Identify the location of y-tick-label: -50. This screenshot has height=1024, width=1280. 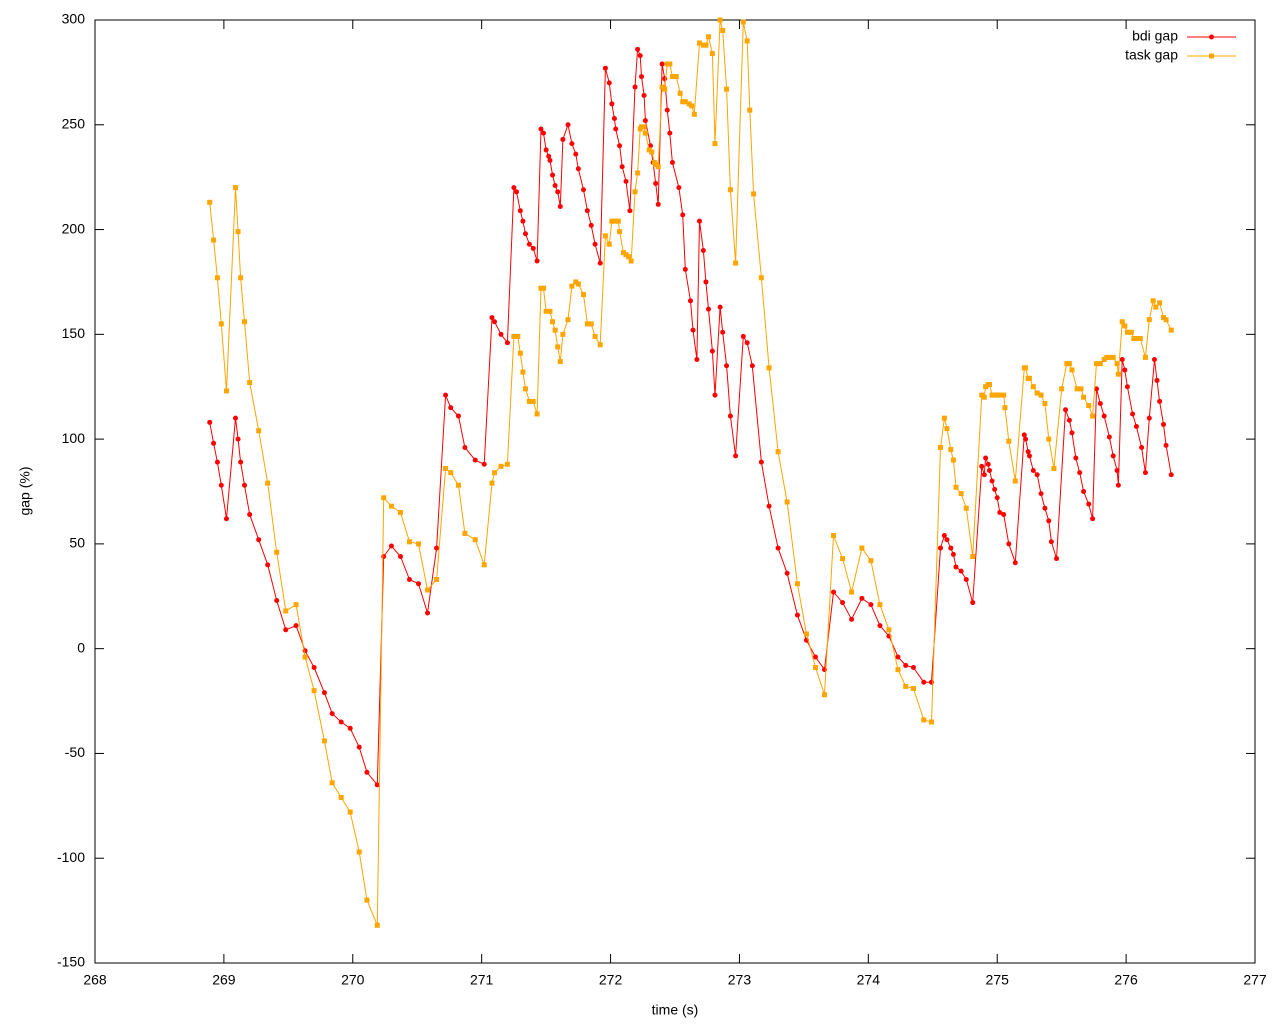
(75, 752).